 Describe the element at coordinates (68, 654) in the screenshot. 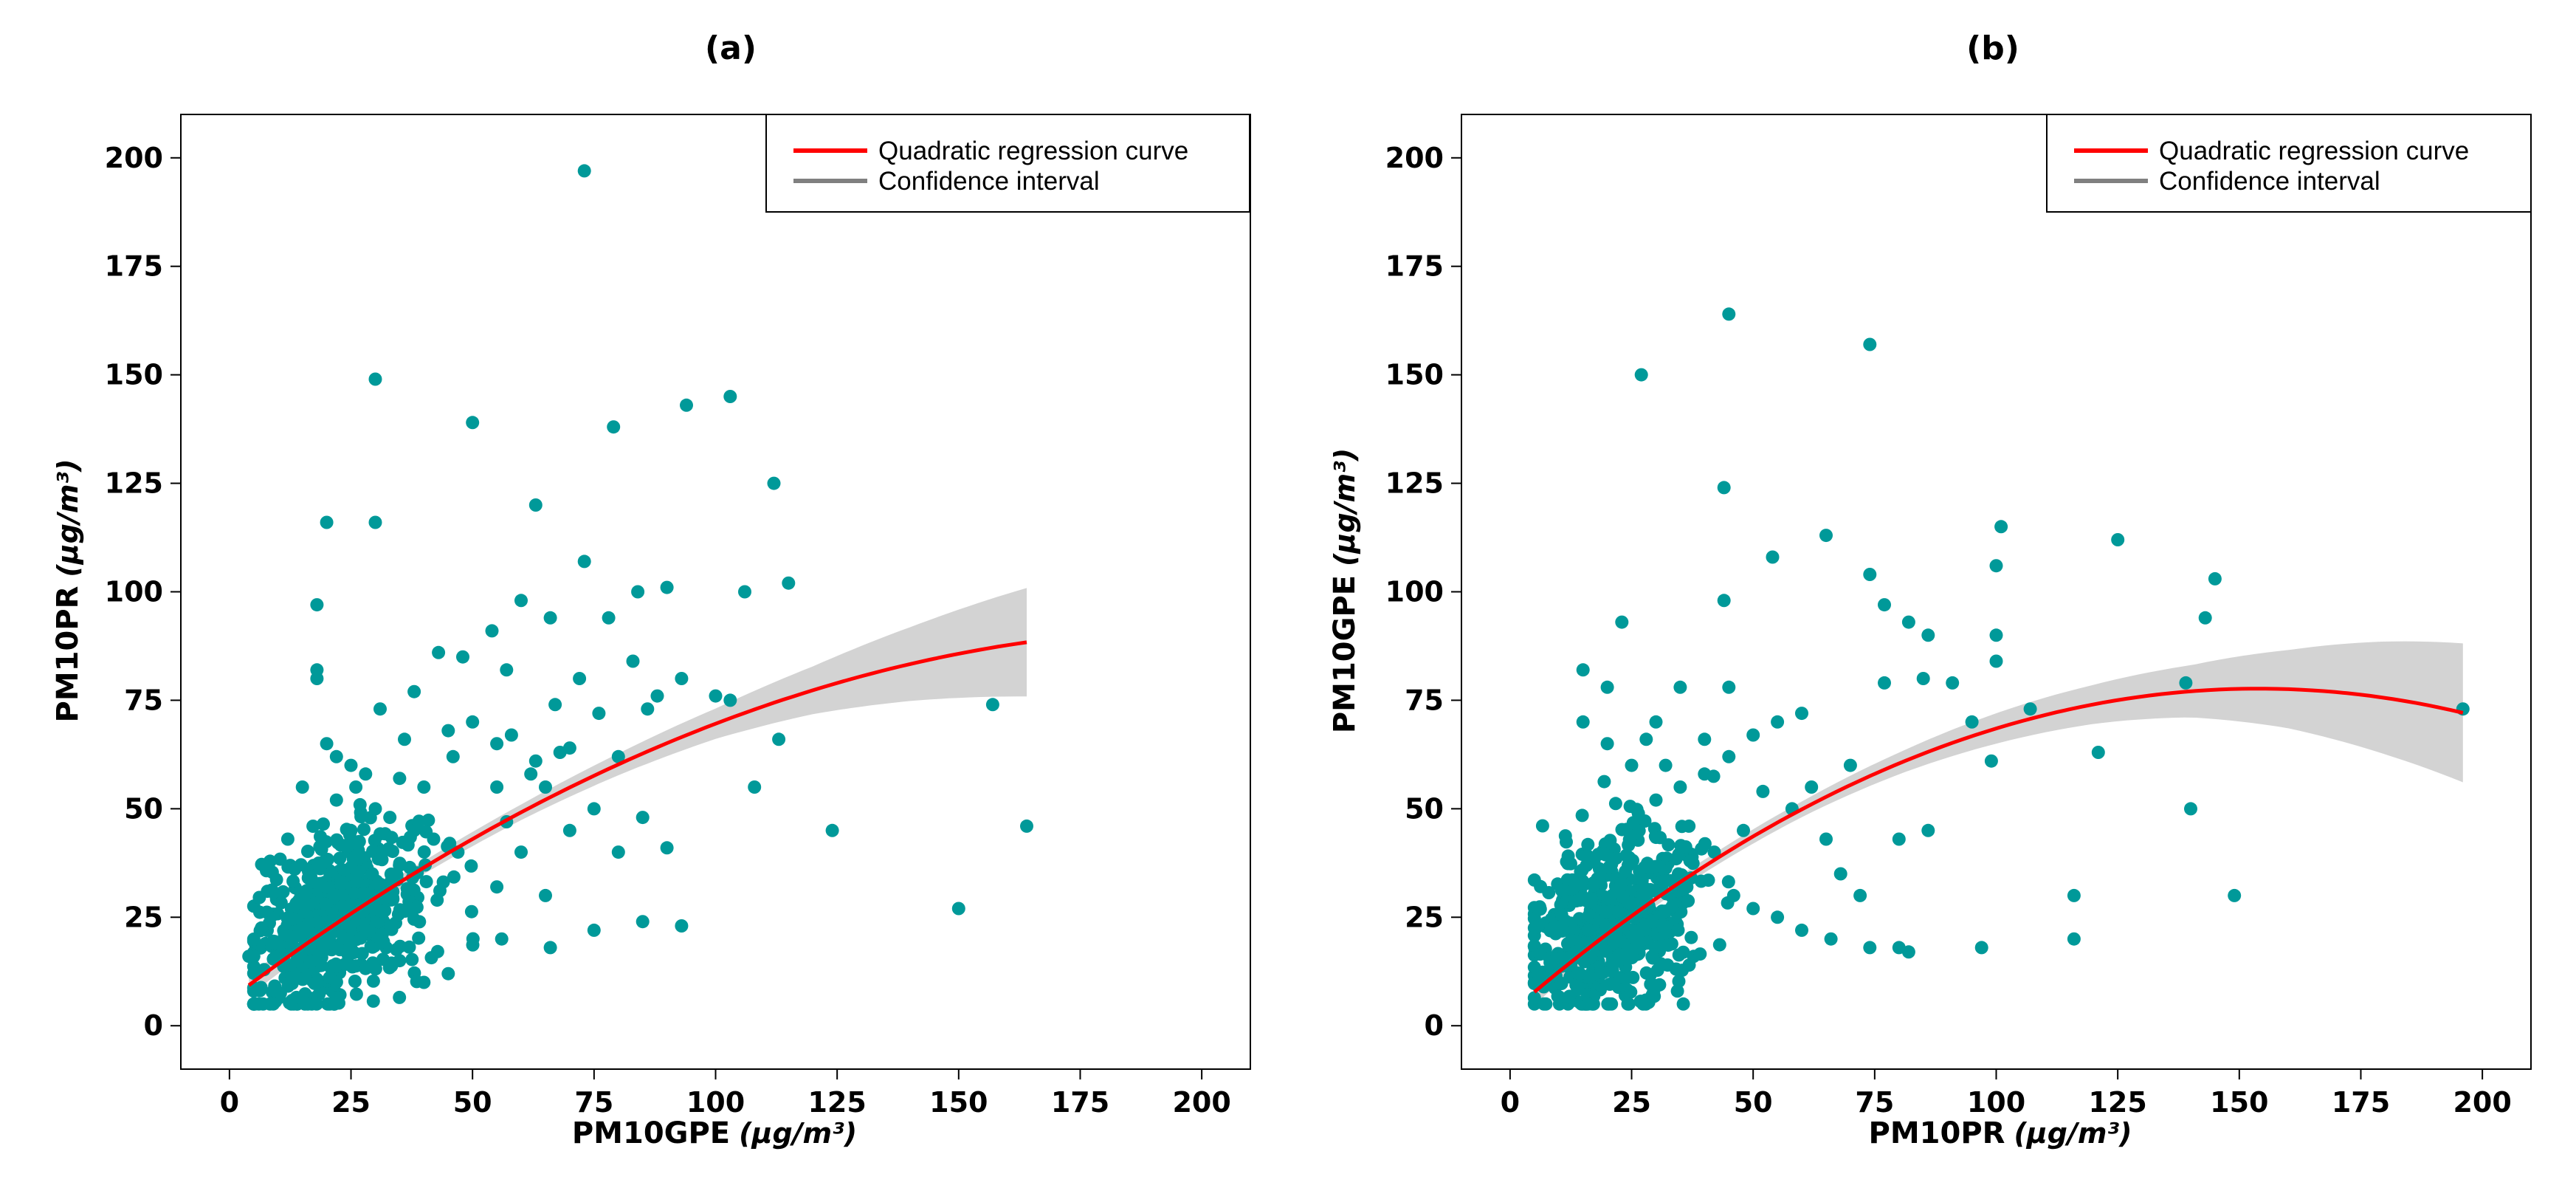

I see `y-axis-title: PM10PR` at that location.